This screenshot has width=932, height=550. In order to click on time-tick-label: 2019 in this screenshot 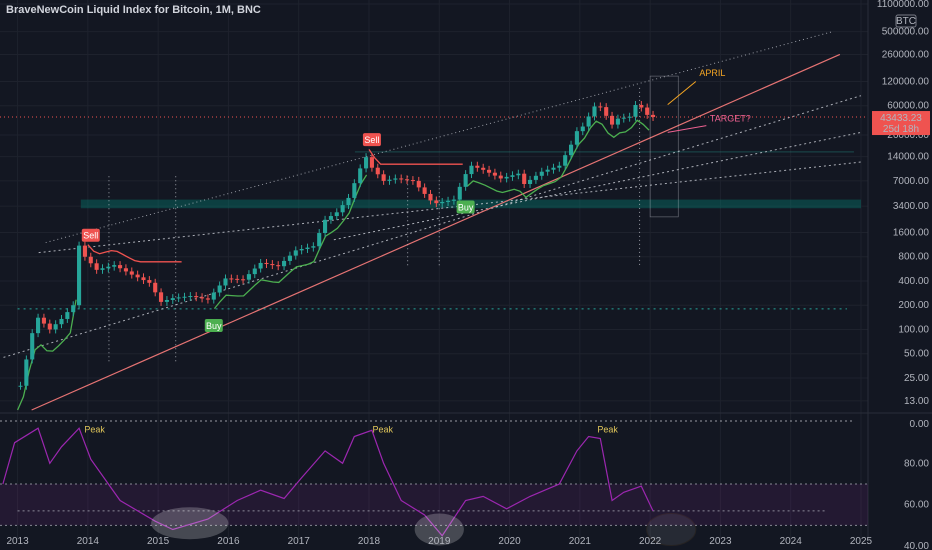, I will do `click(439, 541)`.